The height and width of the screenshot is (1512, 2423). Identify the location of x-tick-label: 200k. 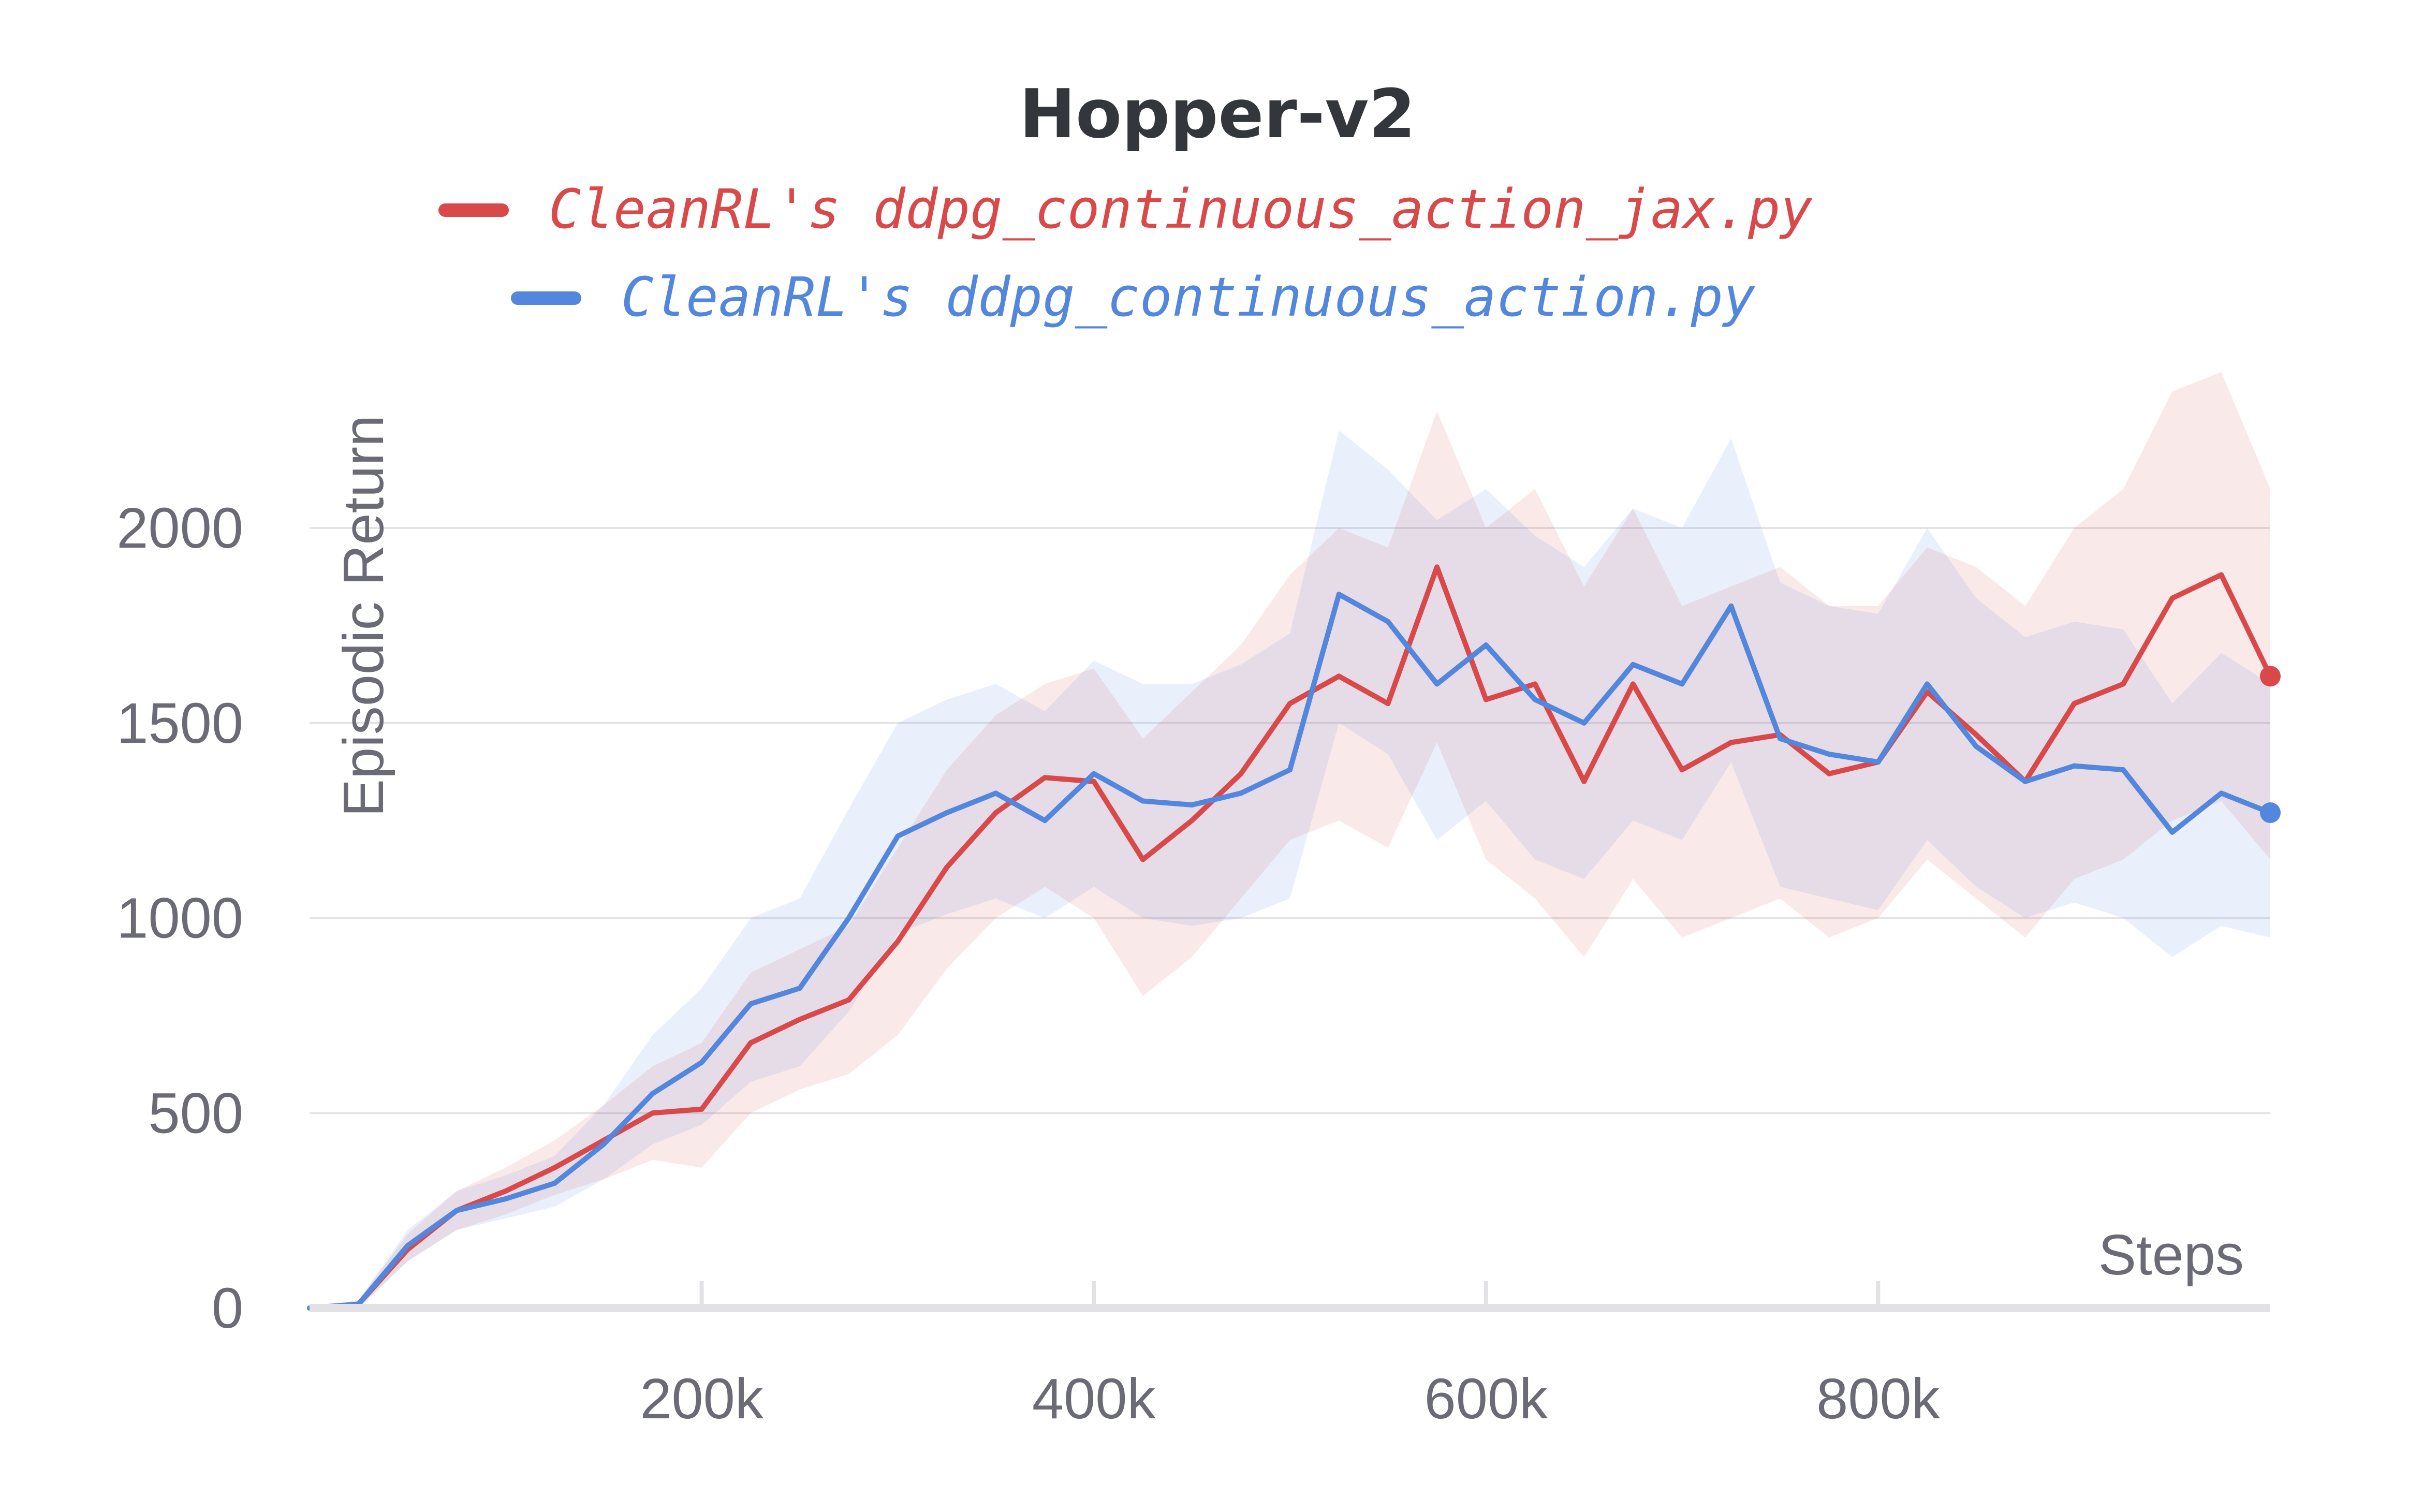
(702, 1399).